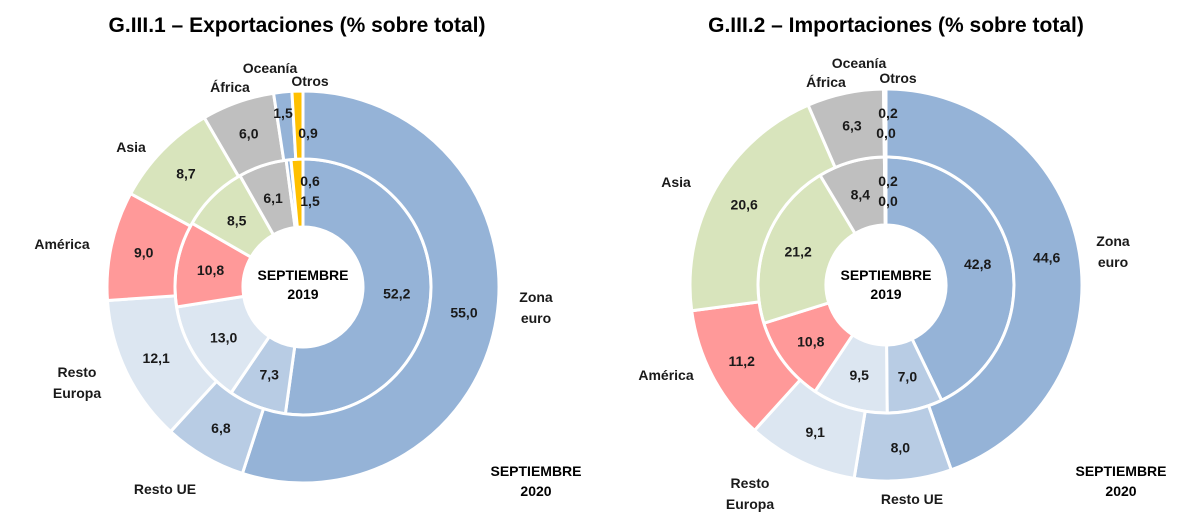  Describe the element at coordinates (888, 181) in the screenshot. I see `inner-value-label-oceania: 0,2` at that location.